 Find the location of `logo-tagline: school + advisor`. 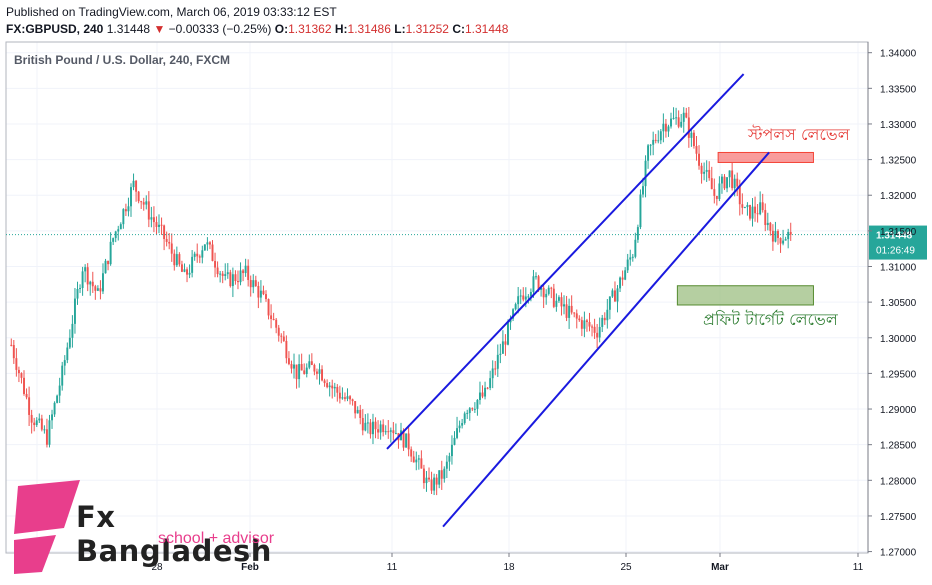

logo-tagline: school + advisor is located at coordinates (216, 538).